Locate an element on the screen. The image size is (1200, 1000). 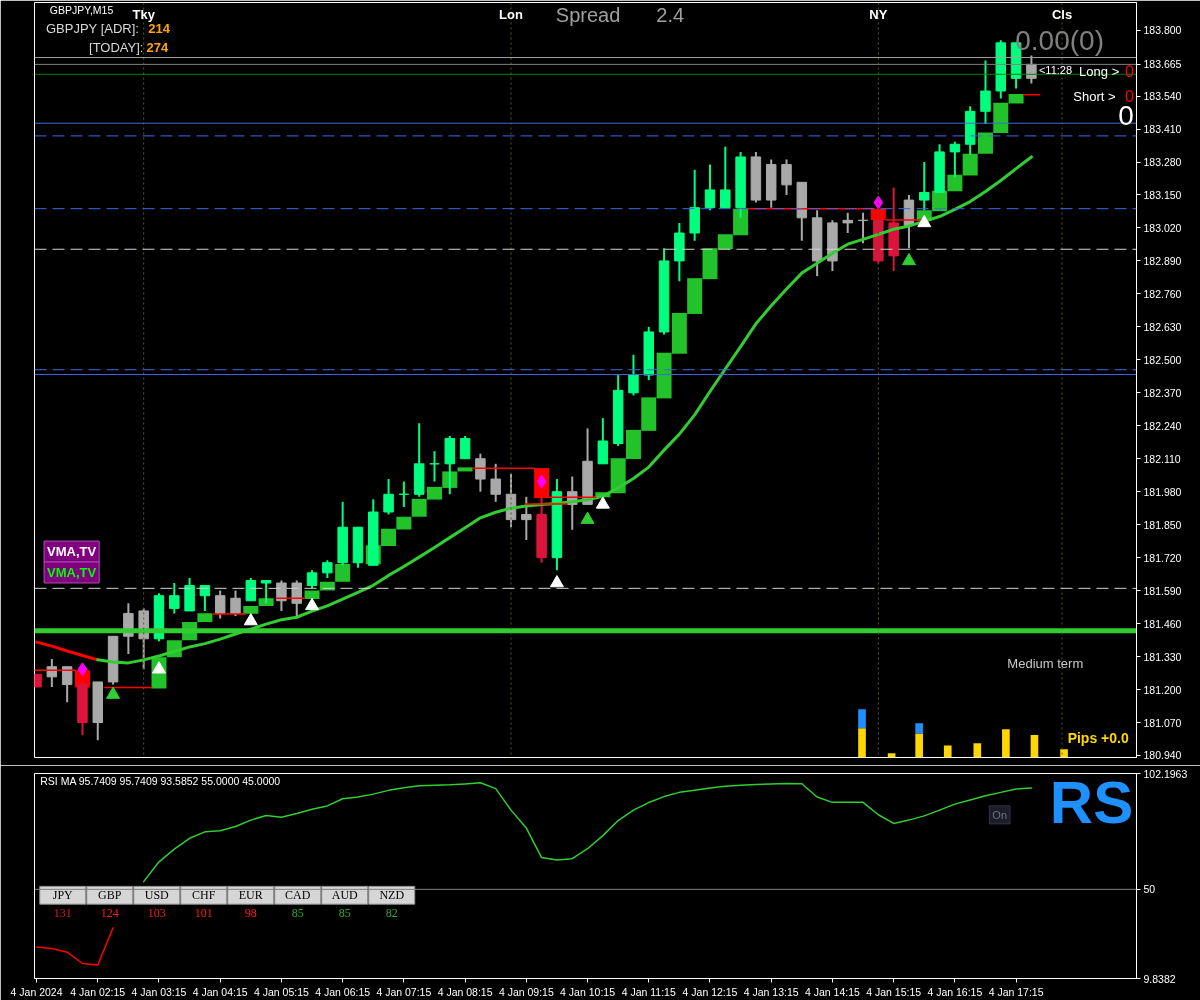
category-label: CHF is located at coordinates (204, 895).